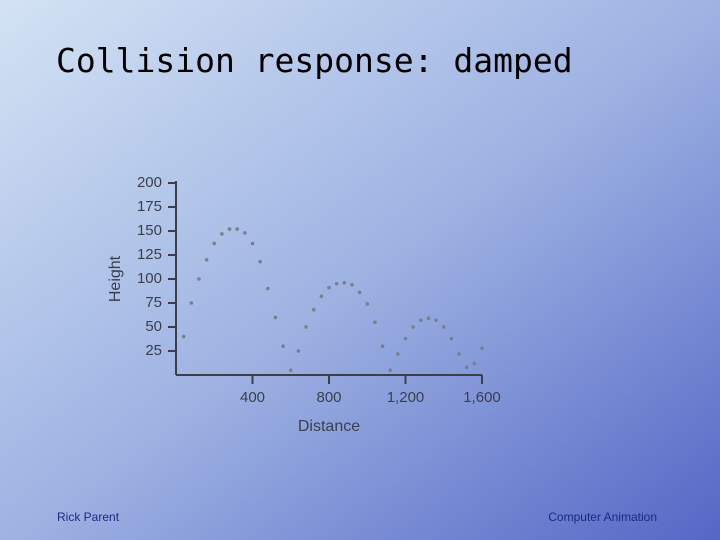  I want to click on y-tick-label: 125, so click(149, 254).